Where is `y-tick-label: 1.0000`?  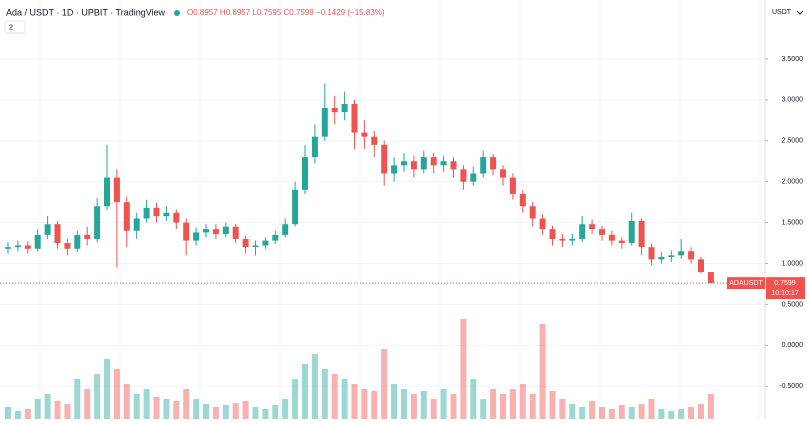
y-tick-label: 1.0000 is located at coordinates (793, 263).